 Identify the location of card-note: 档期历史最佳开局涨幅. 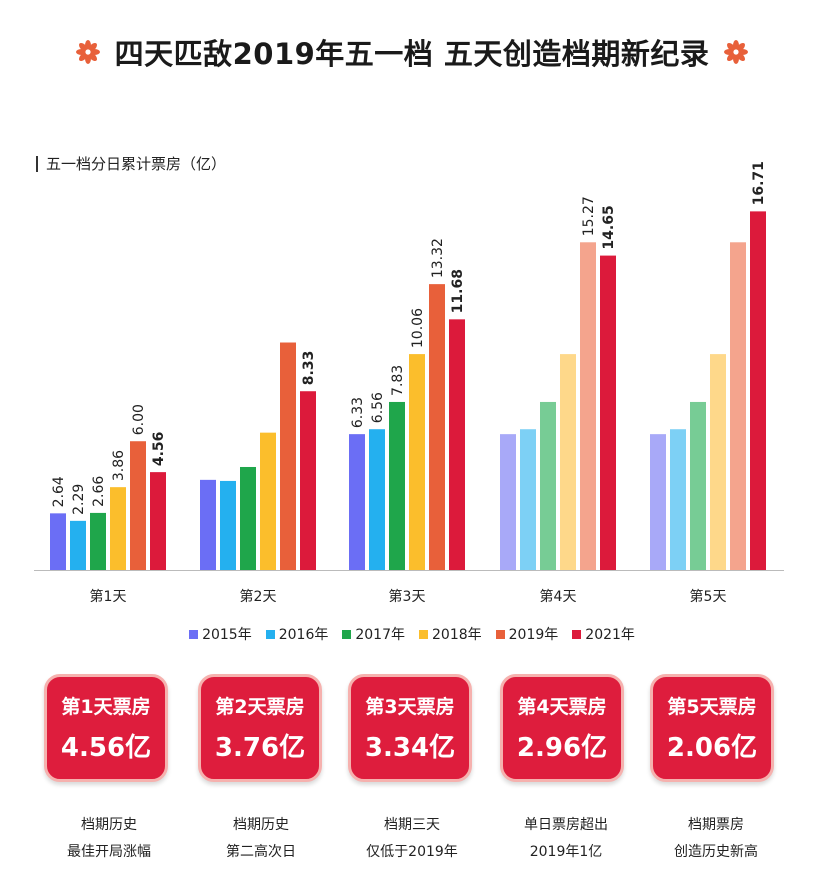
(109, 839).